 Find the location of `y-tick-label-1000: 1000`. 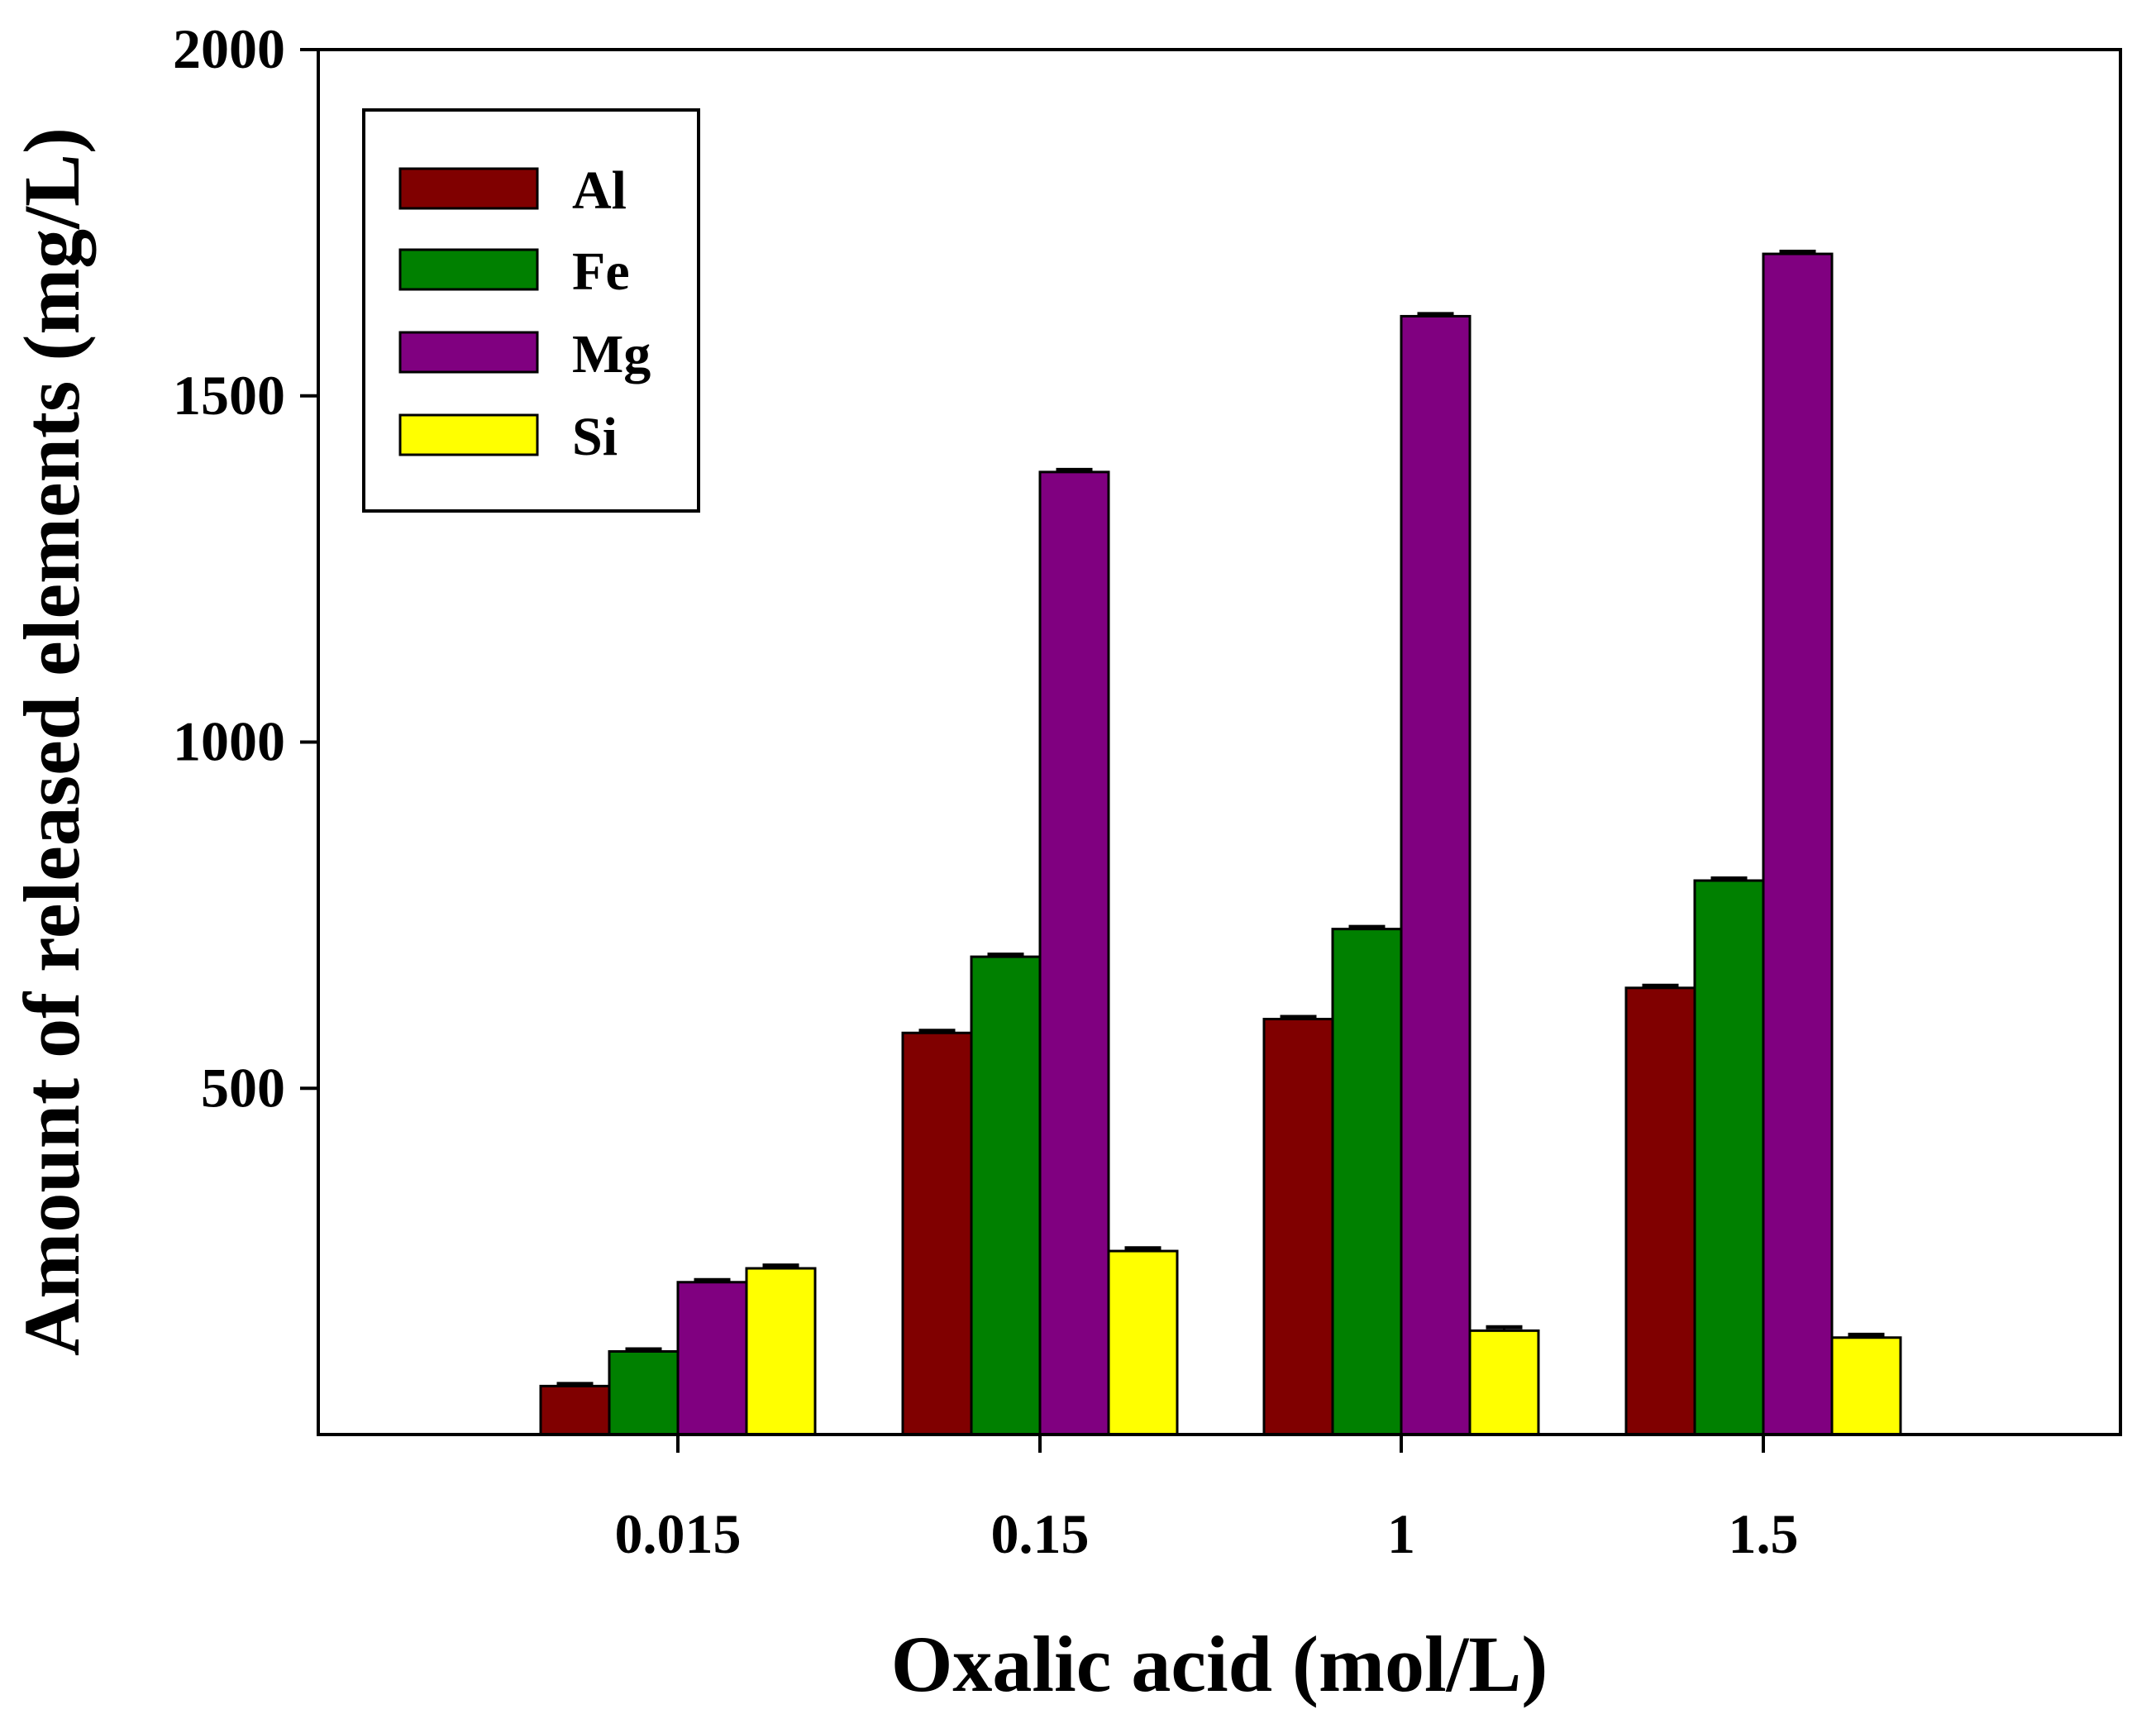

y-tick-label-1000: 1000 is located at coordinates (229, 741).